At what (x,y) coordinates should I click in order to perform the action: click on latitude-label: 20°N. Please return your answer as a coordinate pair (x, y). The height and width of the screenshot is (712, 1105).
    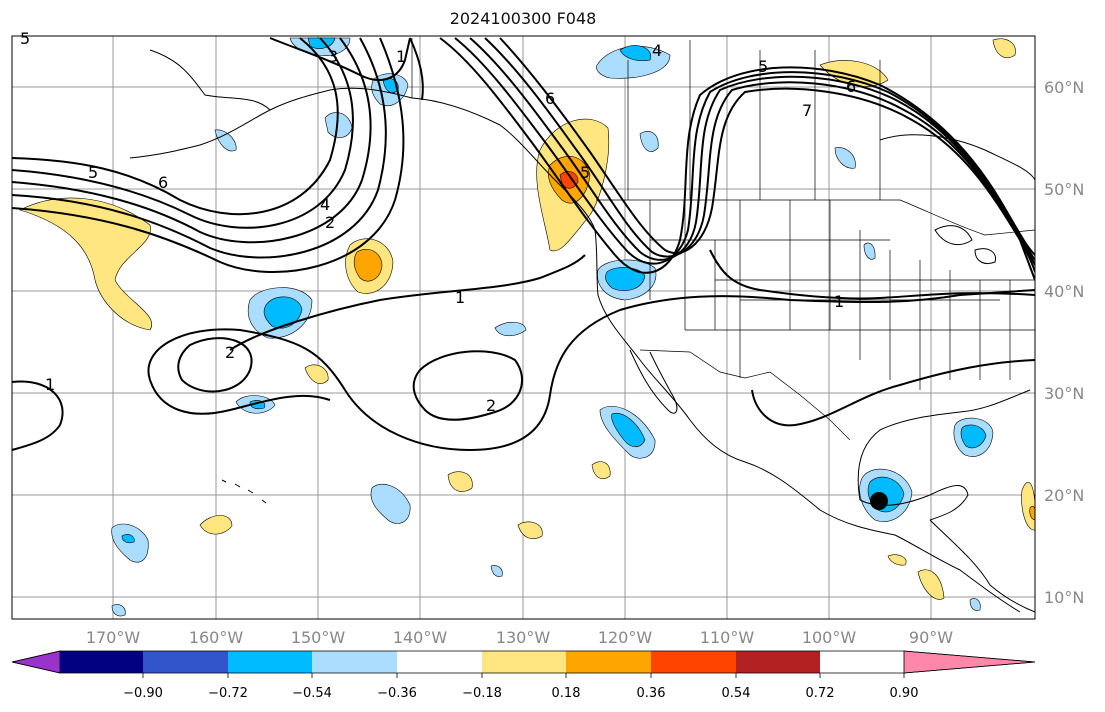
    Looking at the image, I should click on (1064, 495).